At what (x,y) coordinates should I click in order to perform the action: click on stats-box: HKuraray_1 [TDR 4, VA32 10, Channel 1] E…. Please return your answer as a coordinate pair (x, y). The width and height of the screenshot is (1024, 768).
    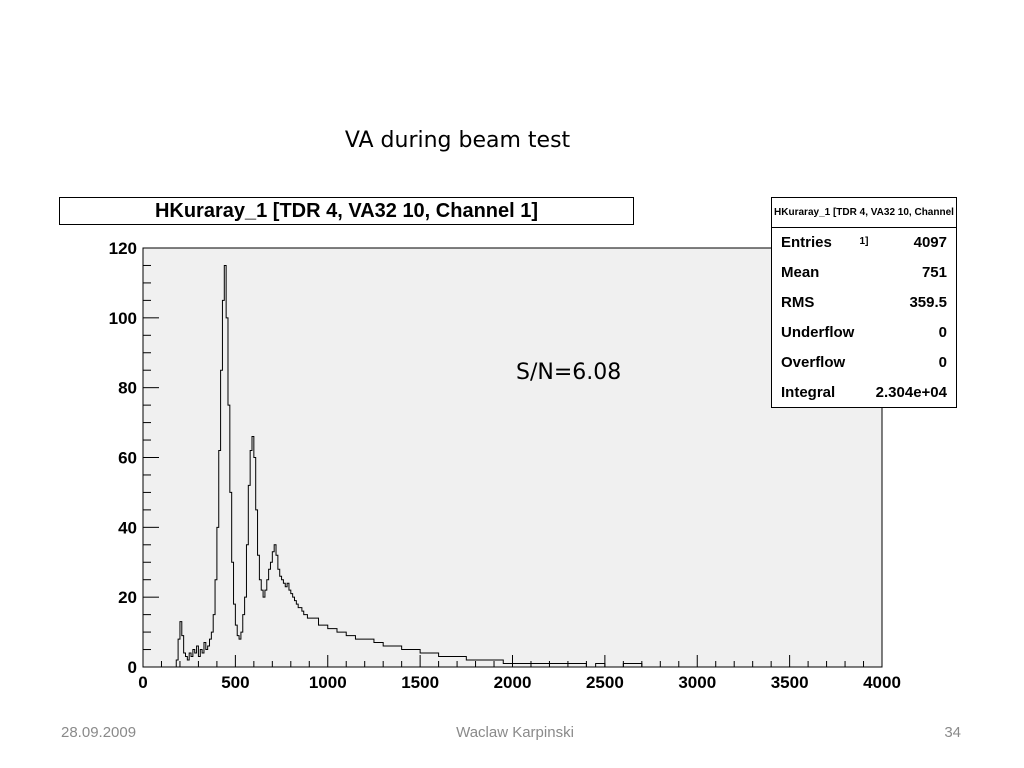
    Looking at the image, I should click on (864, 302).